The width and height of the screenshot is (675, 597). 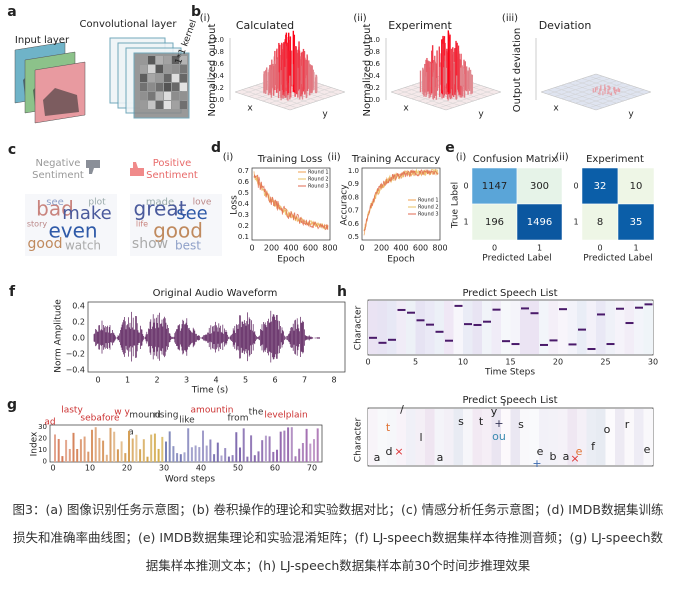 What do you see at coordinates (600, 222) in the screenshot?
I see `cell-value: 8` at bounding box center [600, 222].